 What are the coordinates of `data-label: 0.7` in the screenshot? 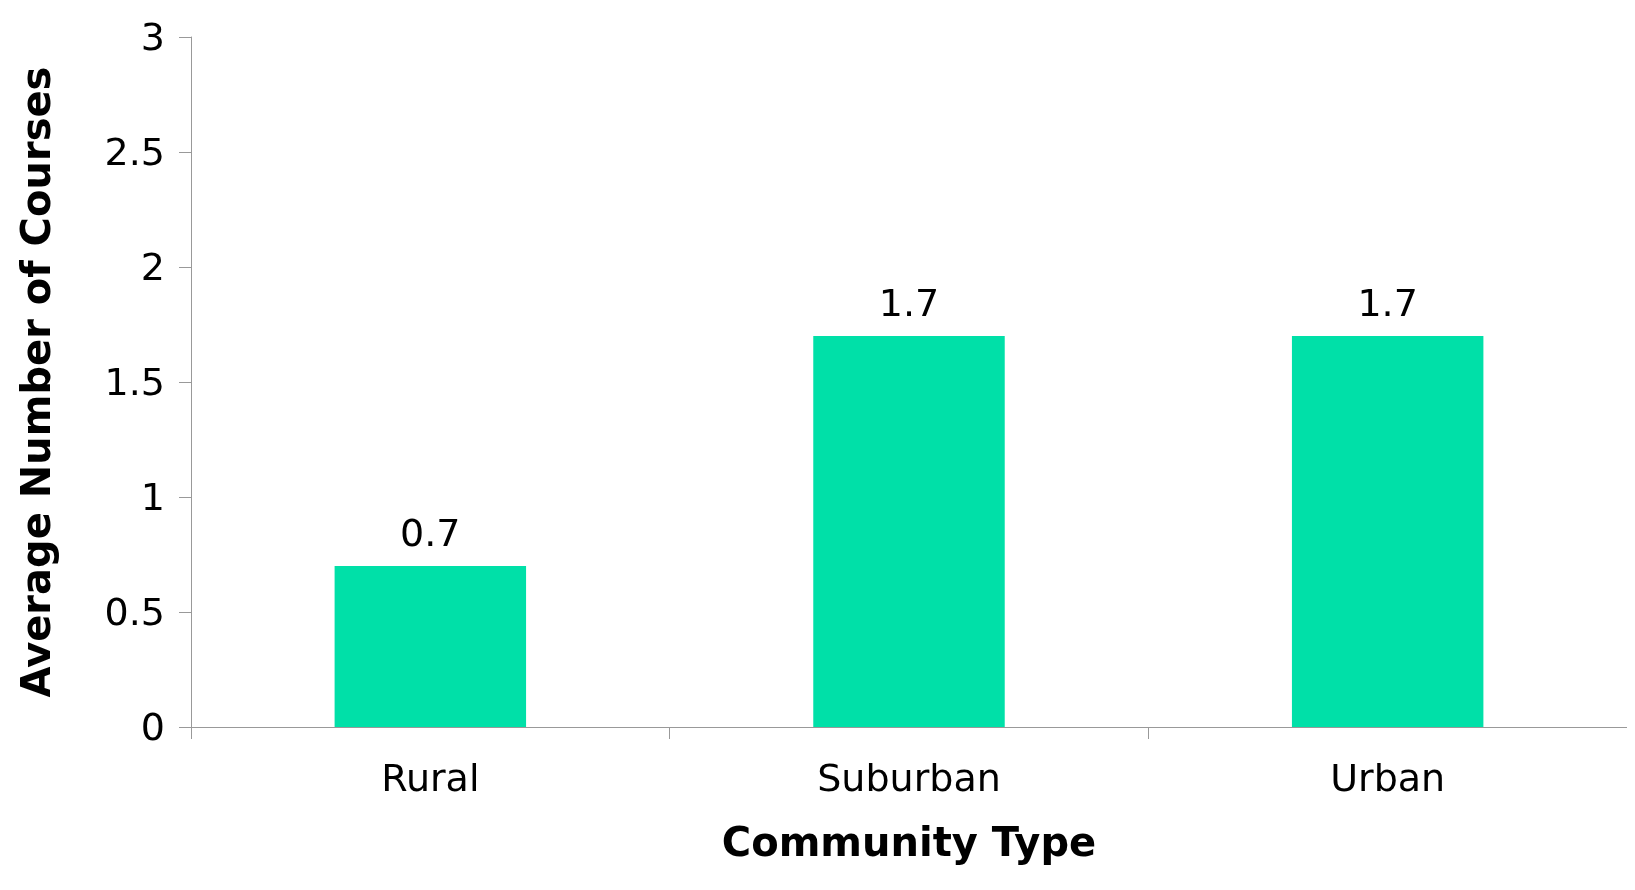 It's located at (430, 533).